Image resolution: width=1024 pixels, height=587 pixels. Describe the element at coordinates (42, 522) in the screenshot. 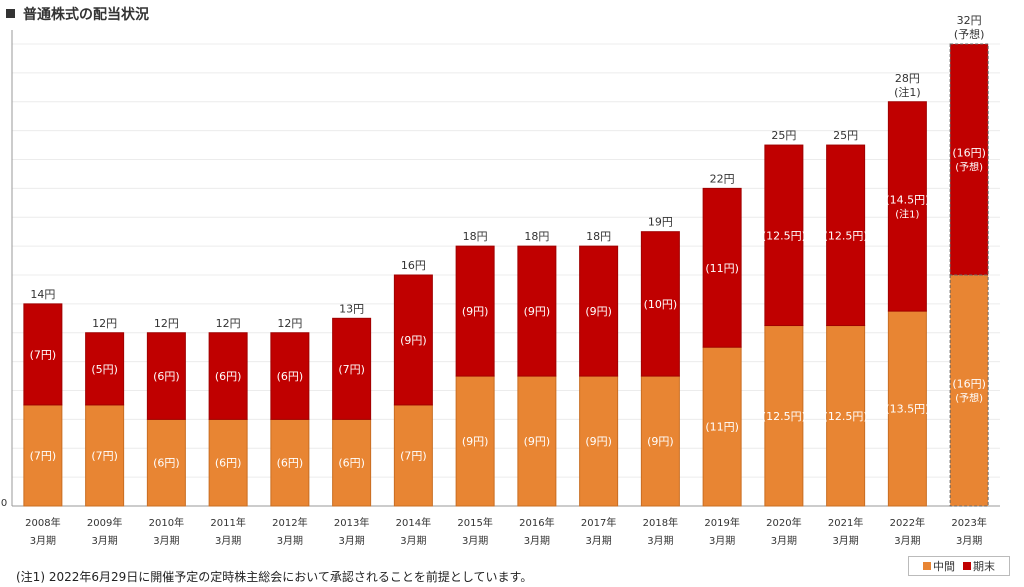

I see `x-tick-label-year: 2008年` at that location.